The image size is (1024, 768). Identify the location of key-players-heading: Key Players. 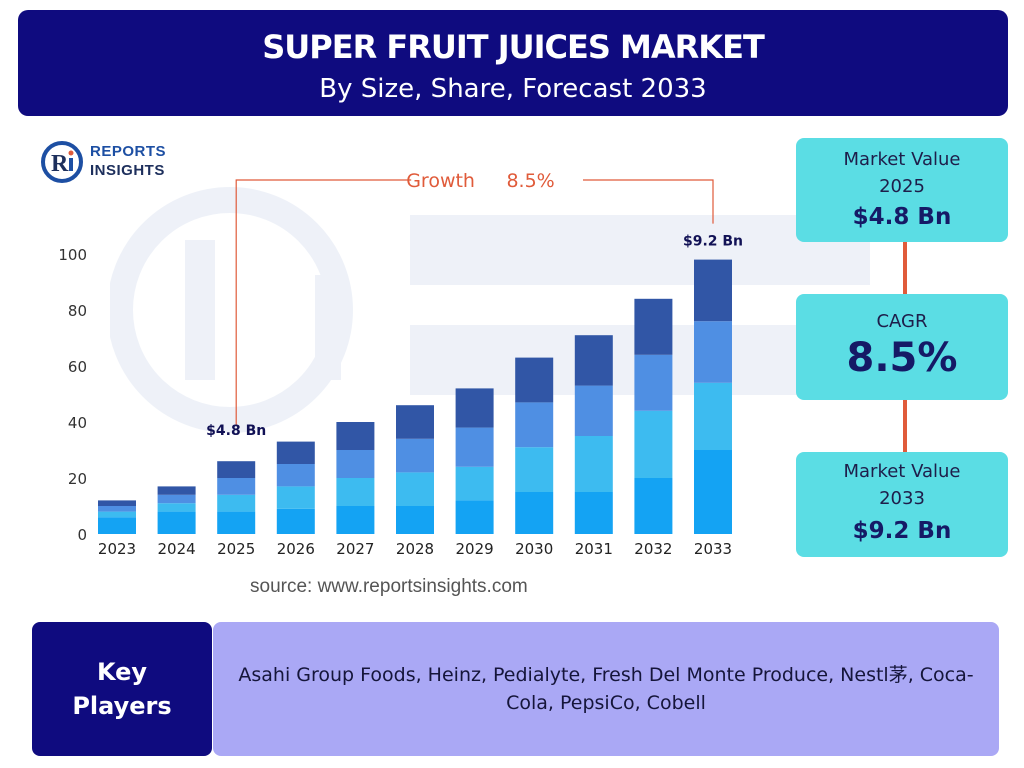
(122, 689).